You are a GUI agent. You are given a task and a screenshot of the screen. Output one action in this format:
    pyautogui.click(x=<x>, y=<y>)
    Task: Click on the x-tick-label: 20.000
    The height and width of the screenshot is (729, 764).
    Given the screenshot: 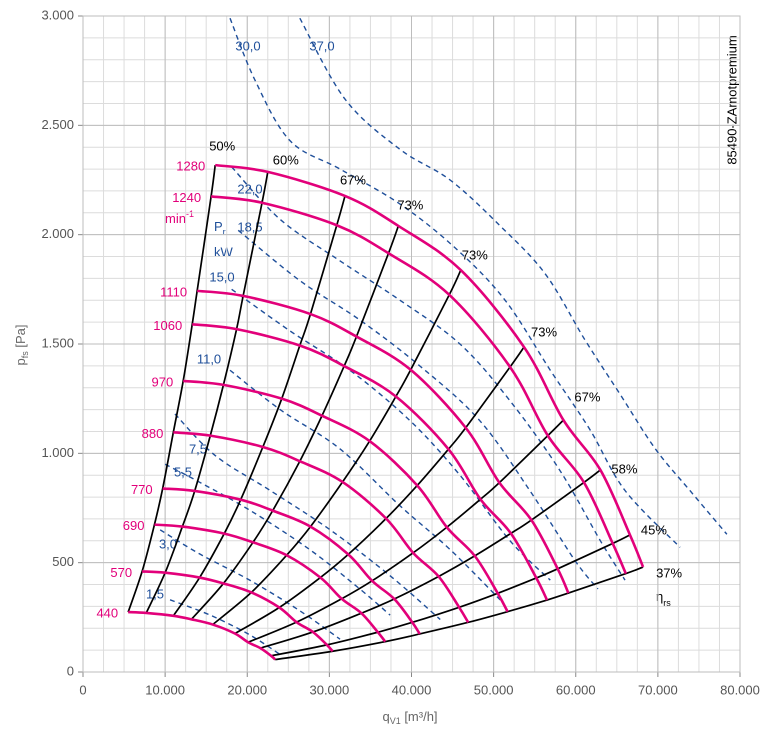 What is the action you would take?
    pyautogui.click(x=247, y=689)
    